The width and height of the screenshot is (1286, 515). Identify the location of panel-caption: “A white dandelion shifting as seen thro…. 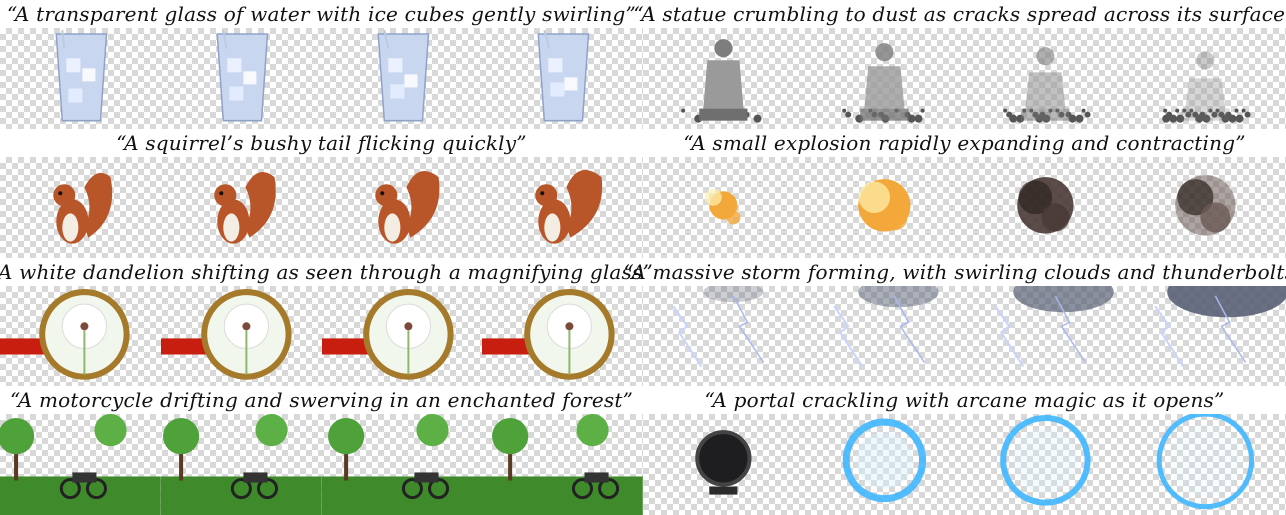
(326, 271).